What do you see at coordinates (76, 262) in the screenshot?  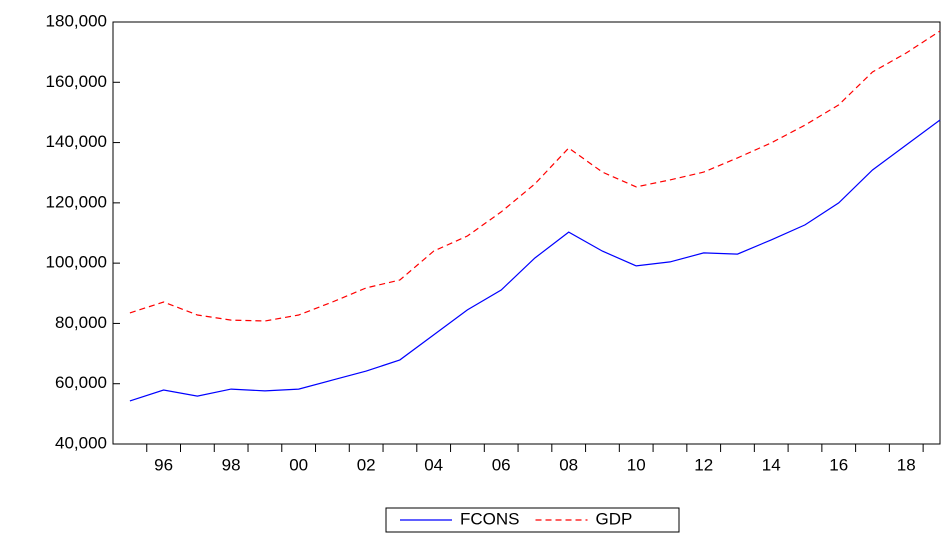 I see `y-tick-label: 100,000` at bounding box center [76, 262].